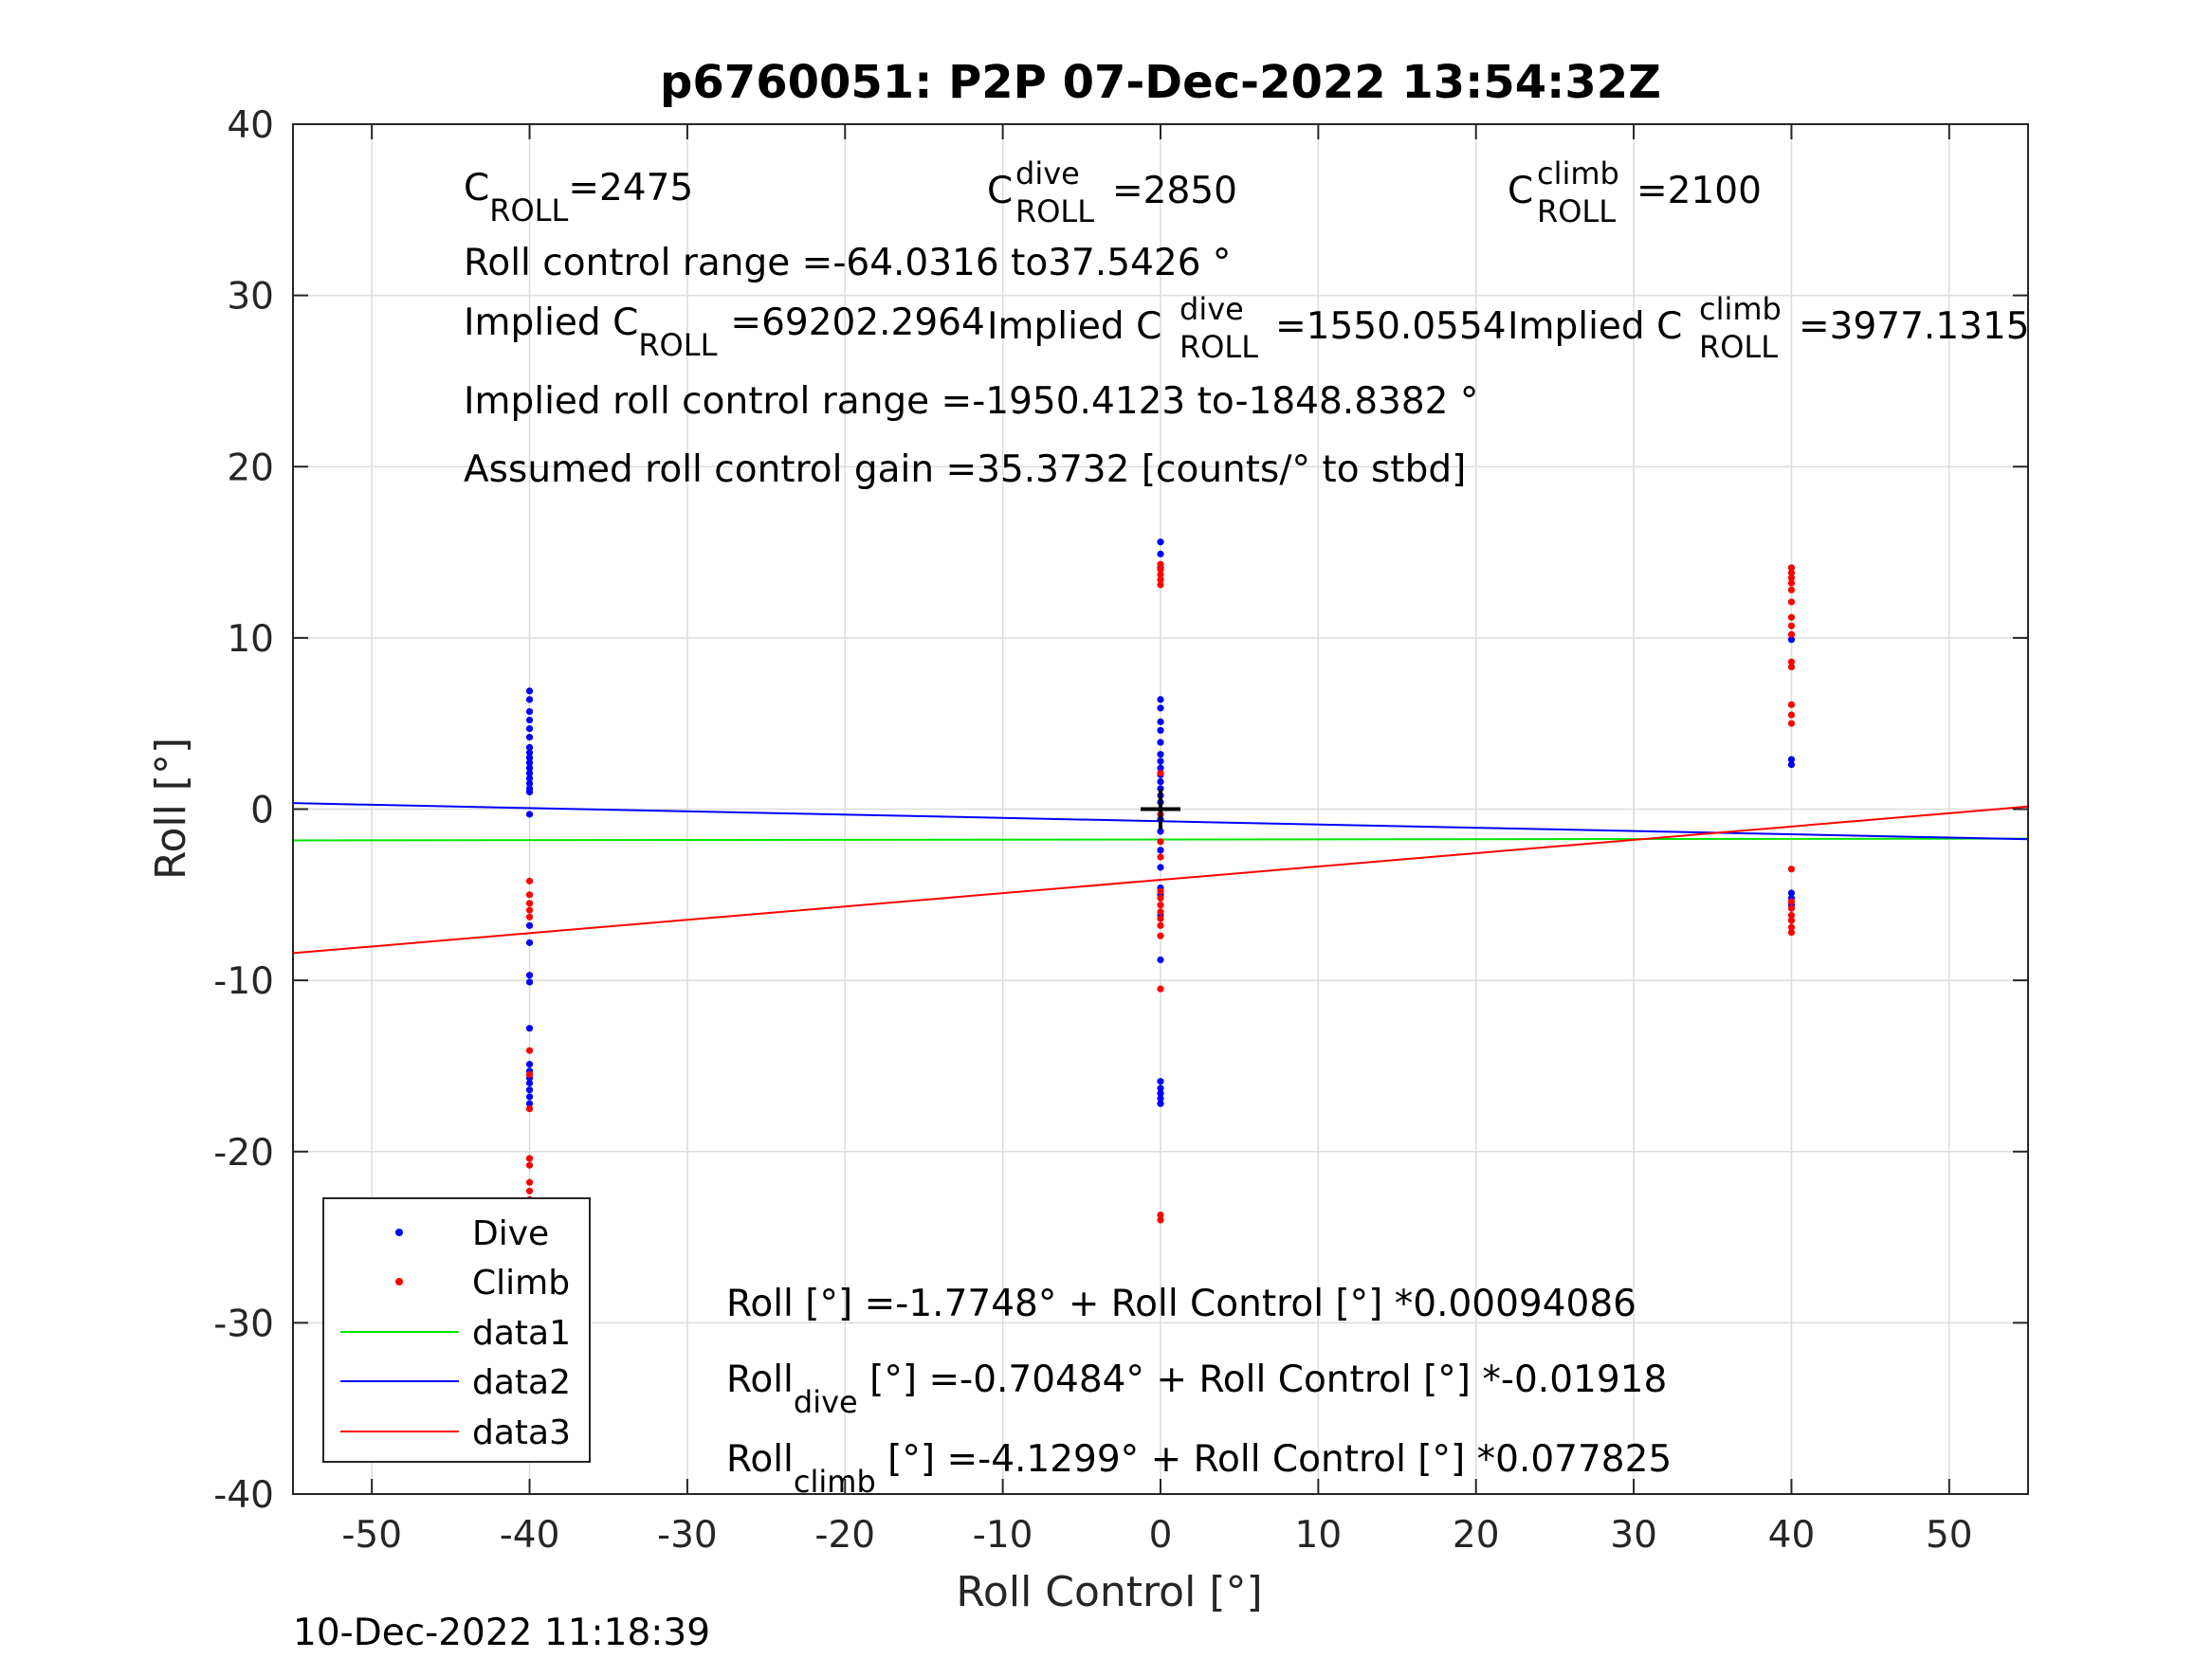  Describe the element at coordinates (1914, 326) in the screenshot. I see `implied-c-climb-value: =3977.1315` at that location.